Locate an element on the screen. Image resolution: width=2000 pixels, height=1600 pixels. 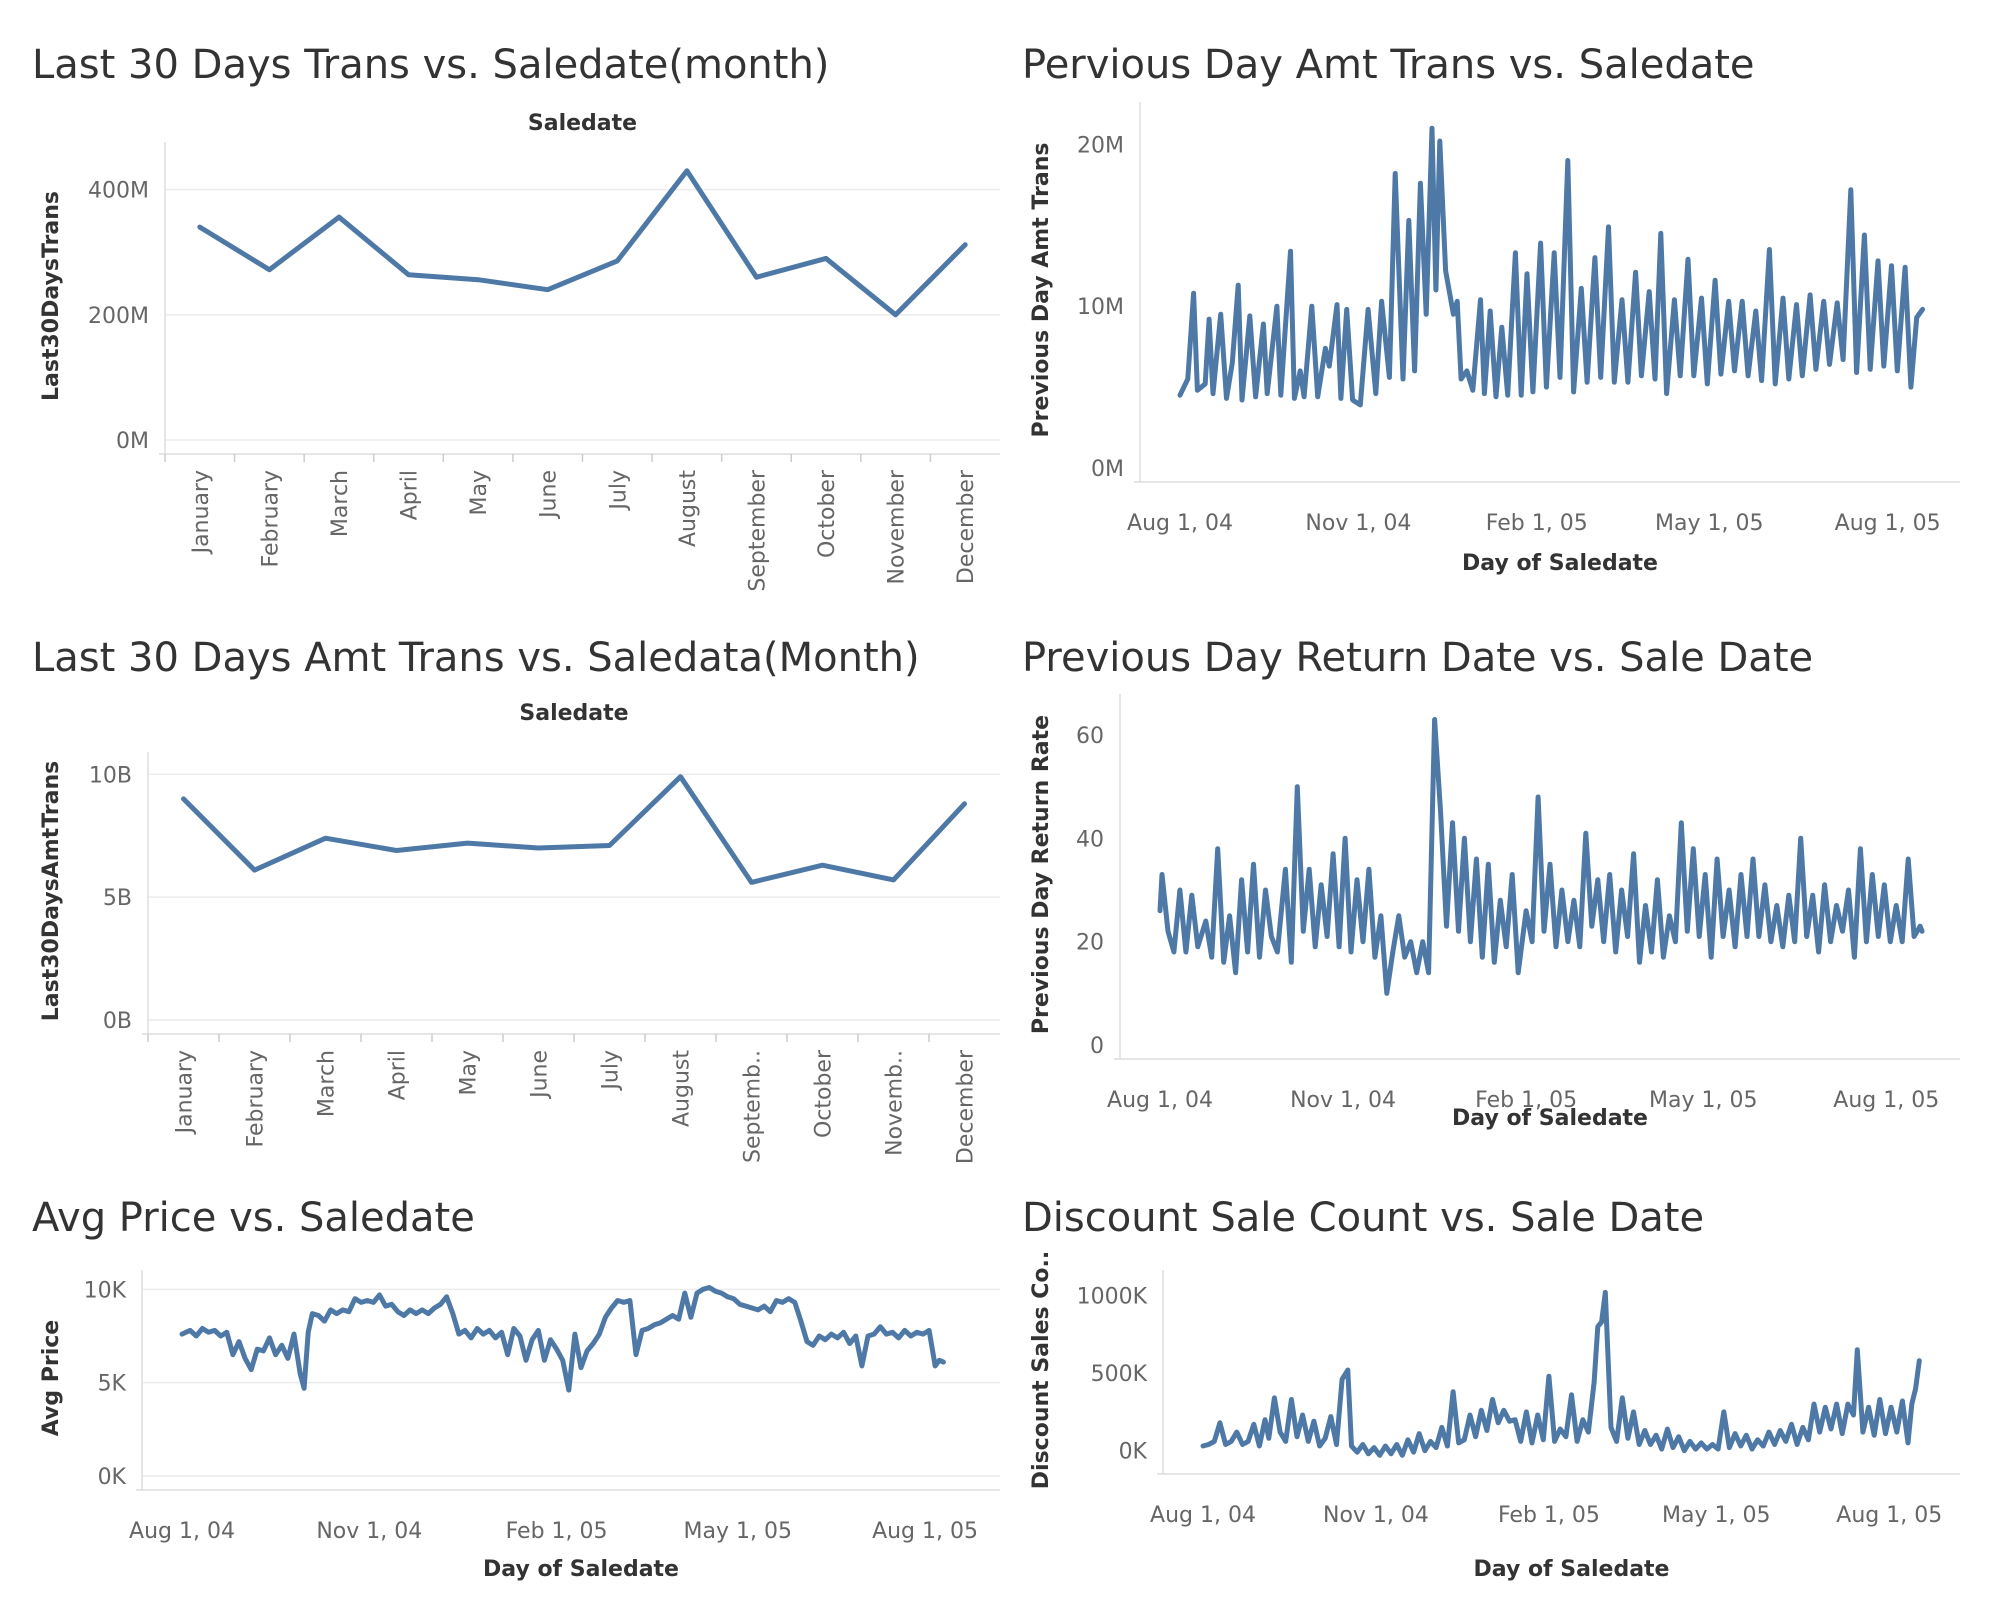
y-tick-label: 40 is located at coordinates (1090, 839).